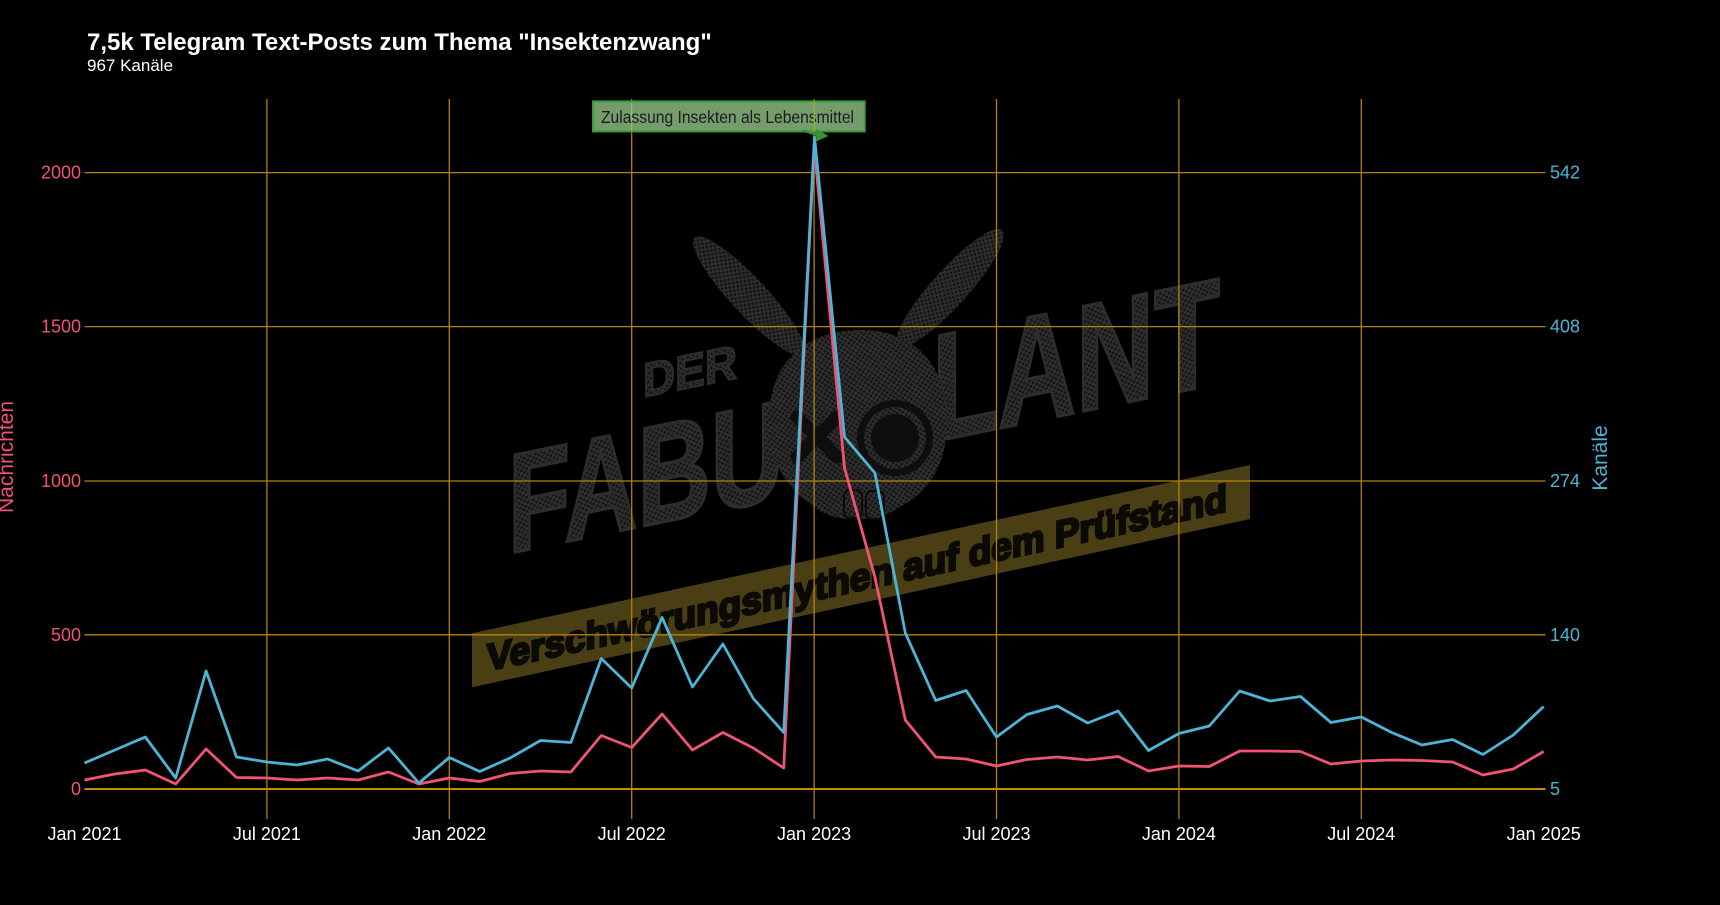 The height and width of the screenshot is (905, 1720). I want to click on svg-text: Kanäle, so click(1600, 457).